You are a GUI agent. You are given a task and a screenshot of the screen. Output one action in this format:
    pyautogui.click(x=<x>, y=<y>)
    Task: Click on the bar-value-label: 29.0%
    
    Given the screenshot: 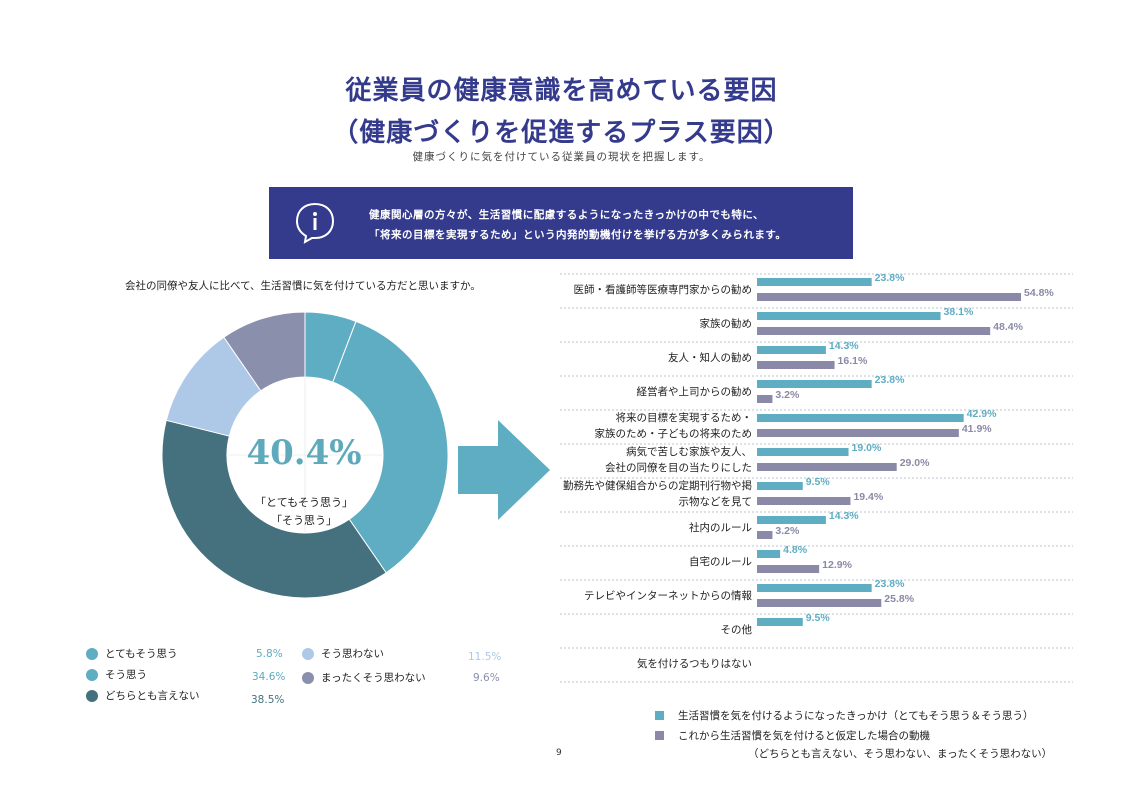 What is the action you would take?
    pyautogui.click(x=914, y=463)
    